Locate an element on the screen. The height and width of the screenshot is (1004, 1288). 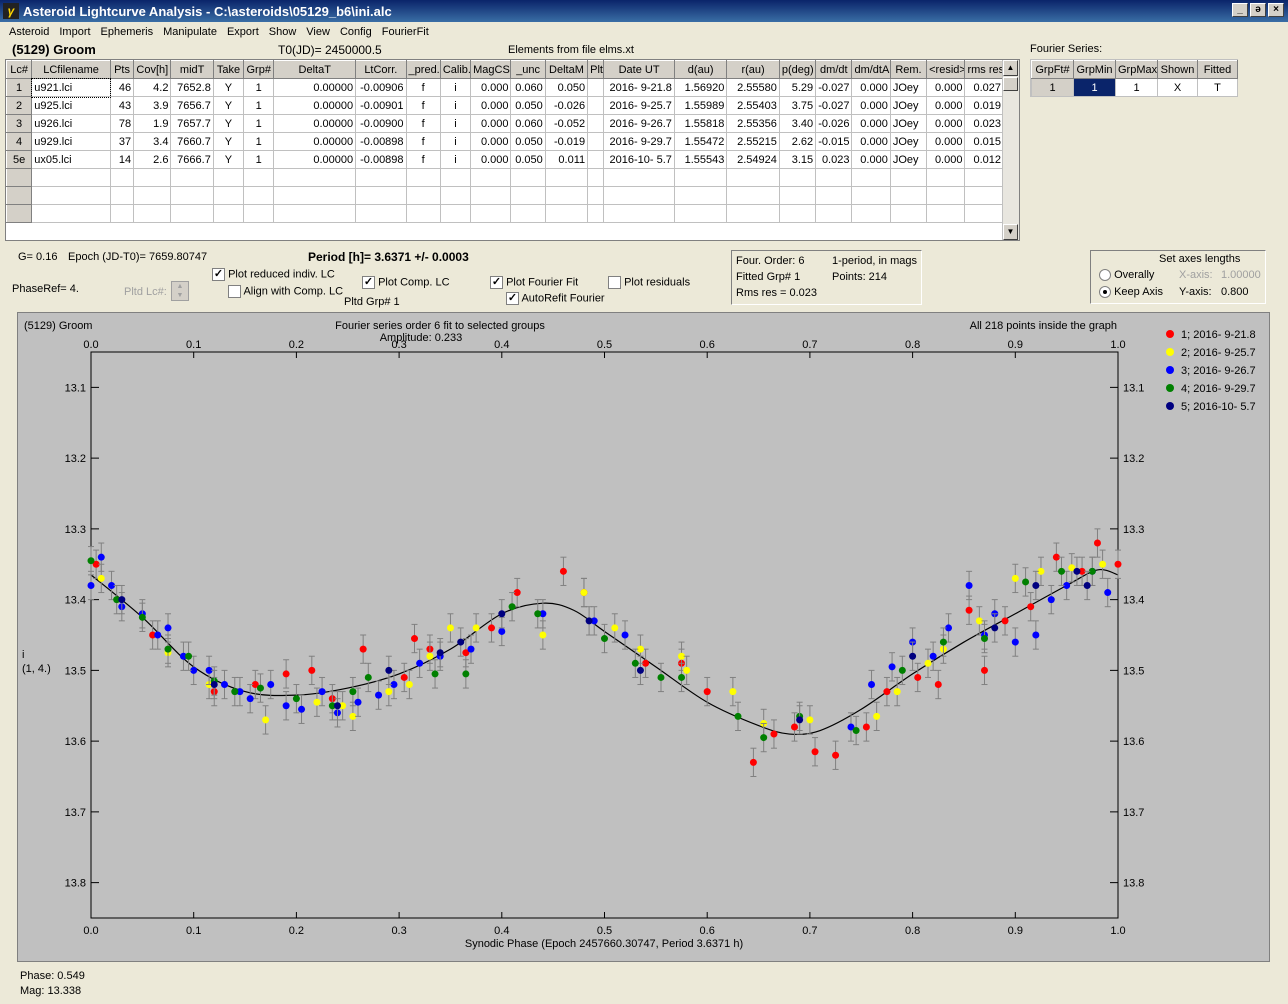
col-header-deltat: DeltaT is located at coordinates (315, 69).